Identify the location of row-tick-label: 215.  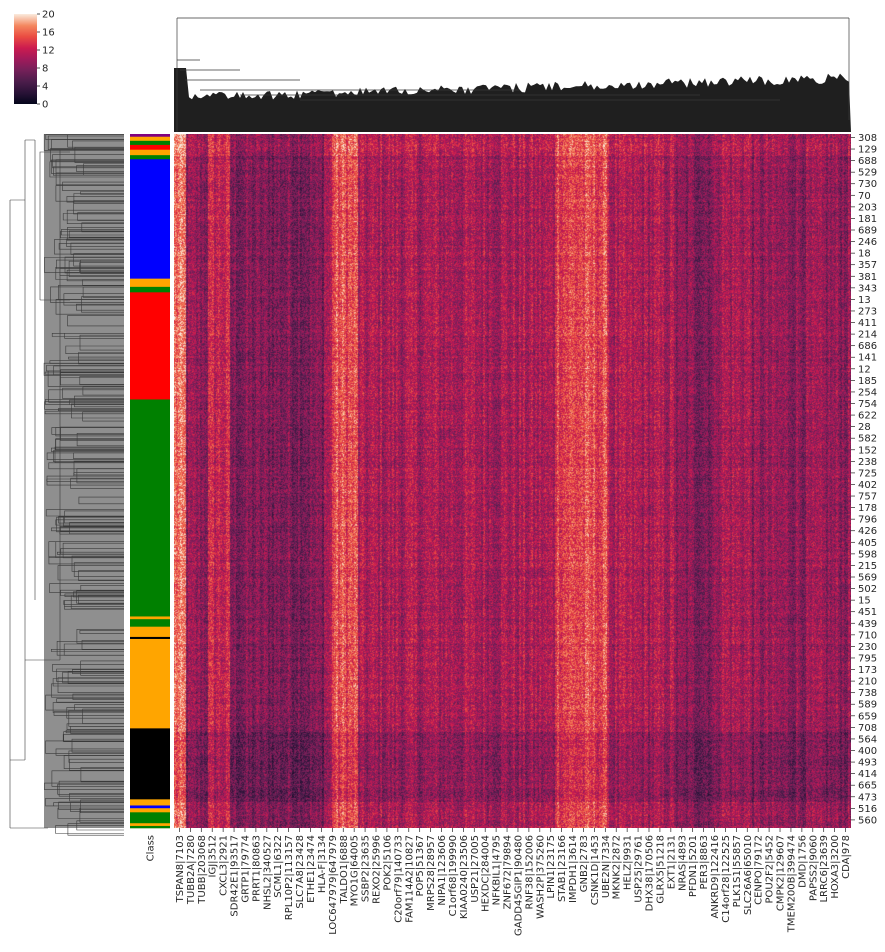
(867, 566).